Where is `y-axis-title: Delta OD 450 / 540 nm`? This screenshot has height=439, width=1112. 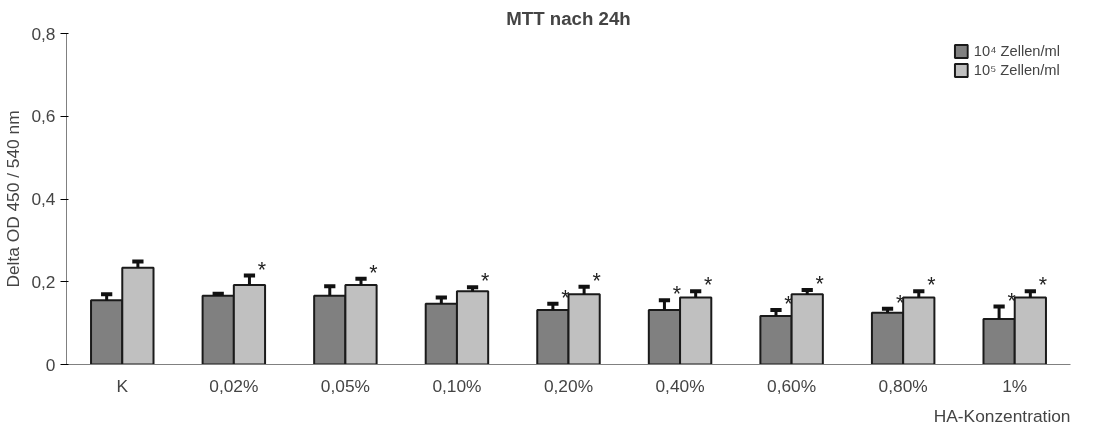
y-axis-title: Delta OD 450 / 540 nm is located at coordinates (13, 199).